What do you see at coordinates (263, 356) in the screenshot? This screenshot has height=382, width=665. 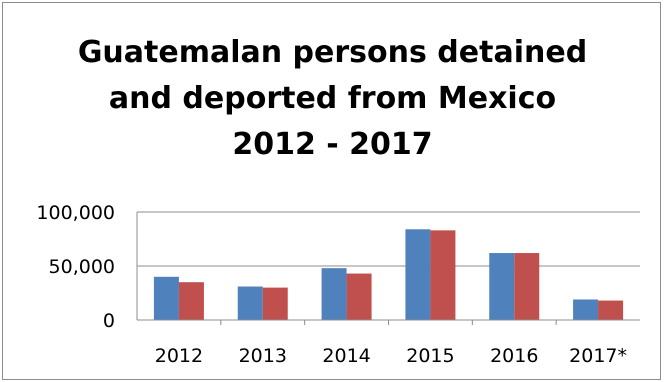 I see `x-tick-label: 2013` at bounding box center [263, 356].